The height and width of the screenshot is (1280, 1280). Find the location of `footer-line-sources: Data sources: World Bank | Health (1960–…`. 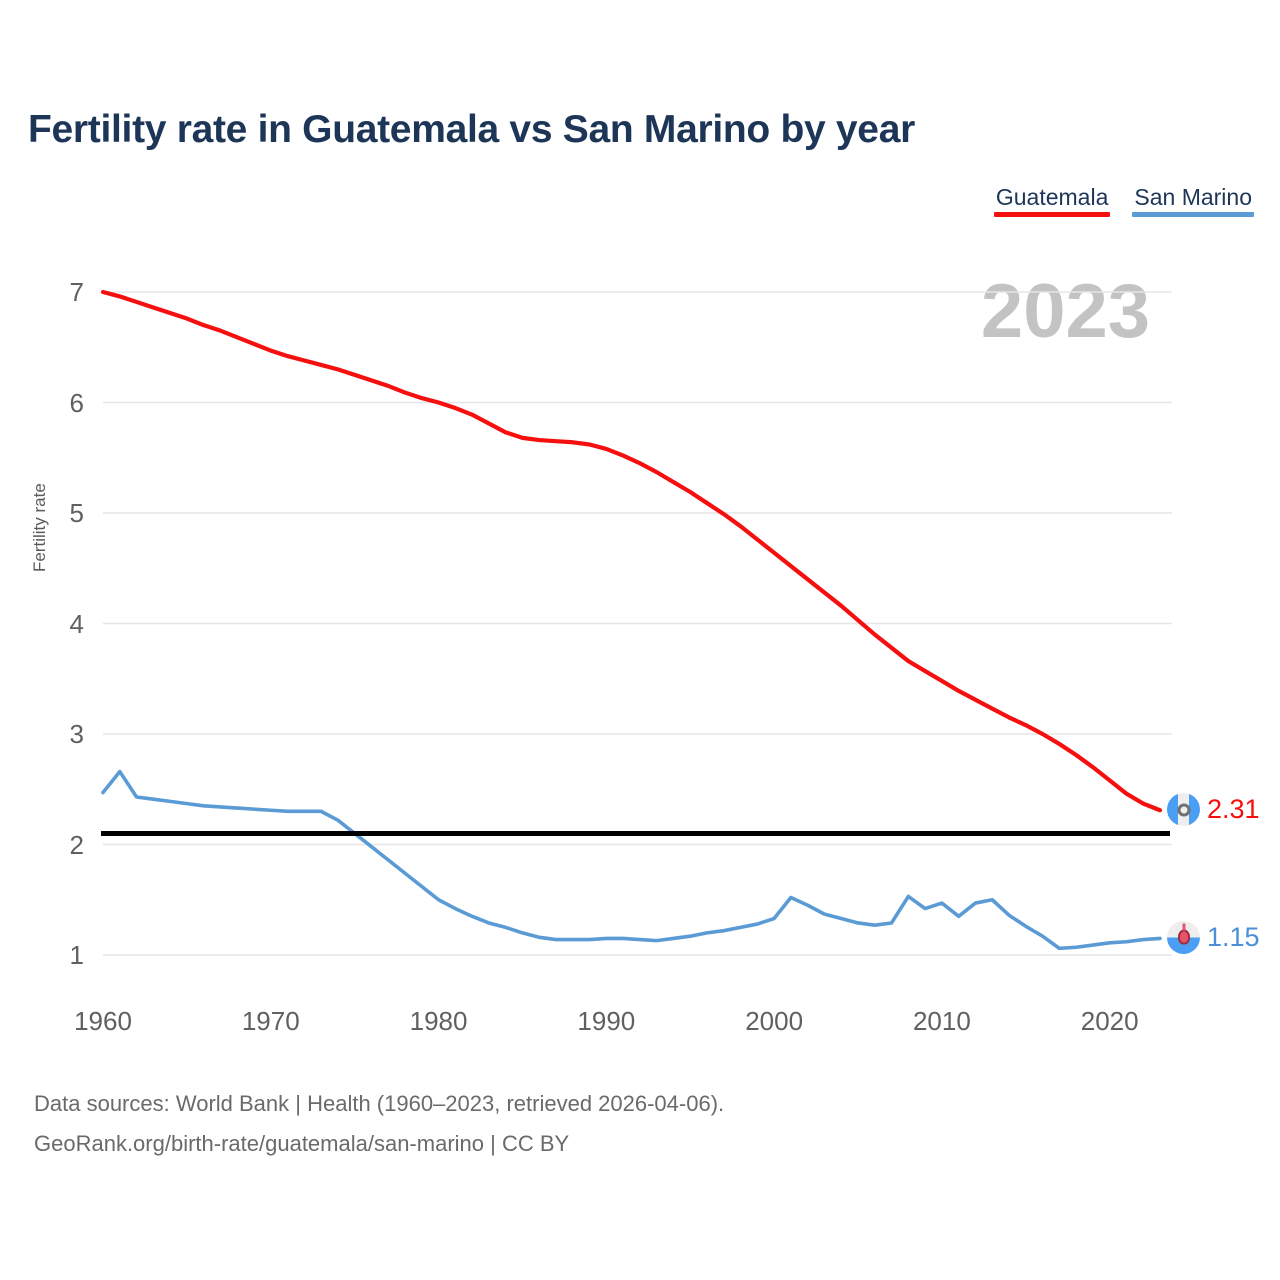

footer-line-sources: Data sources: World Bank | Health (1960–… is located at coordinates (379, 1103).